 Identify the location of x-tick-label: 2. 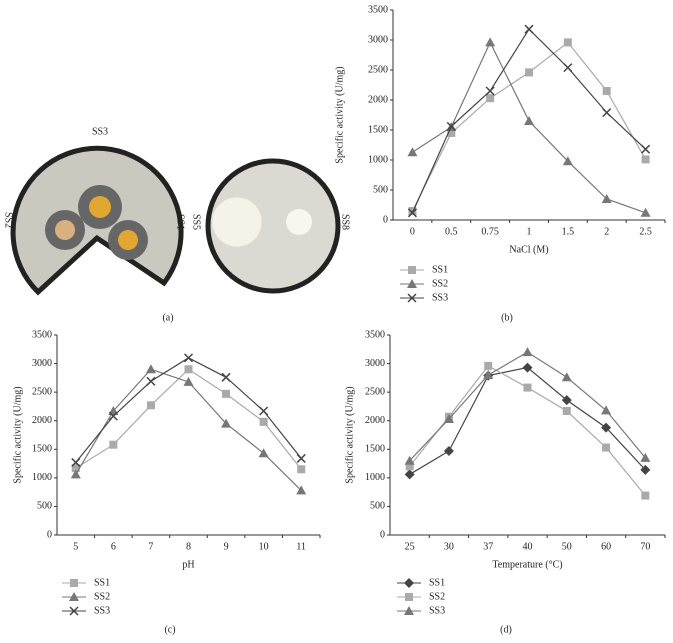
(606, 231).